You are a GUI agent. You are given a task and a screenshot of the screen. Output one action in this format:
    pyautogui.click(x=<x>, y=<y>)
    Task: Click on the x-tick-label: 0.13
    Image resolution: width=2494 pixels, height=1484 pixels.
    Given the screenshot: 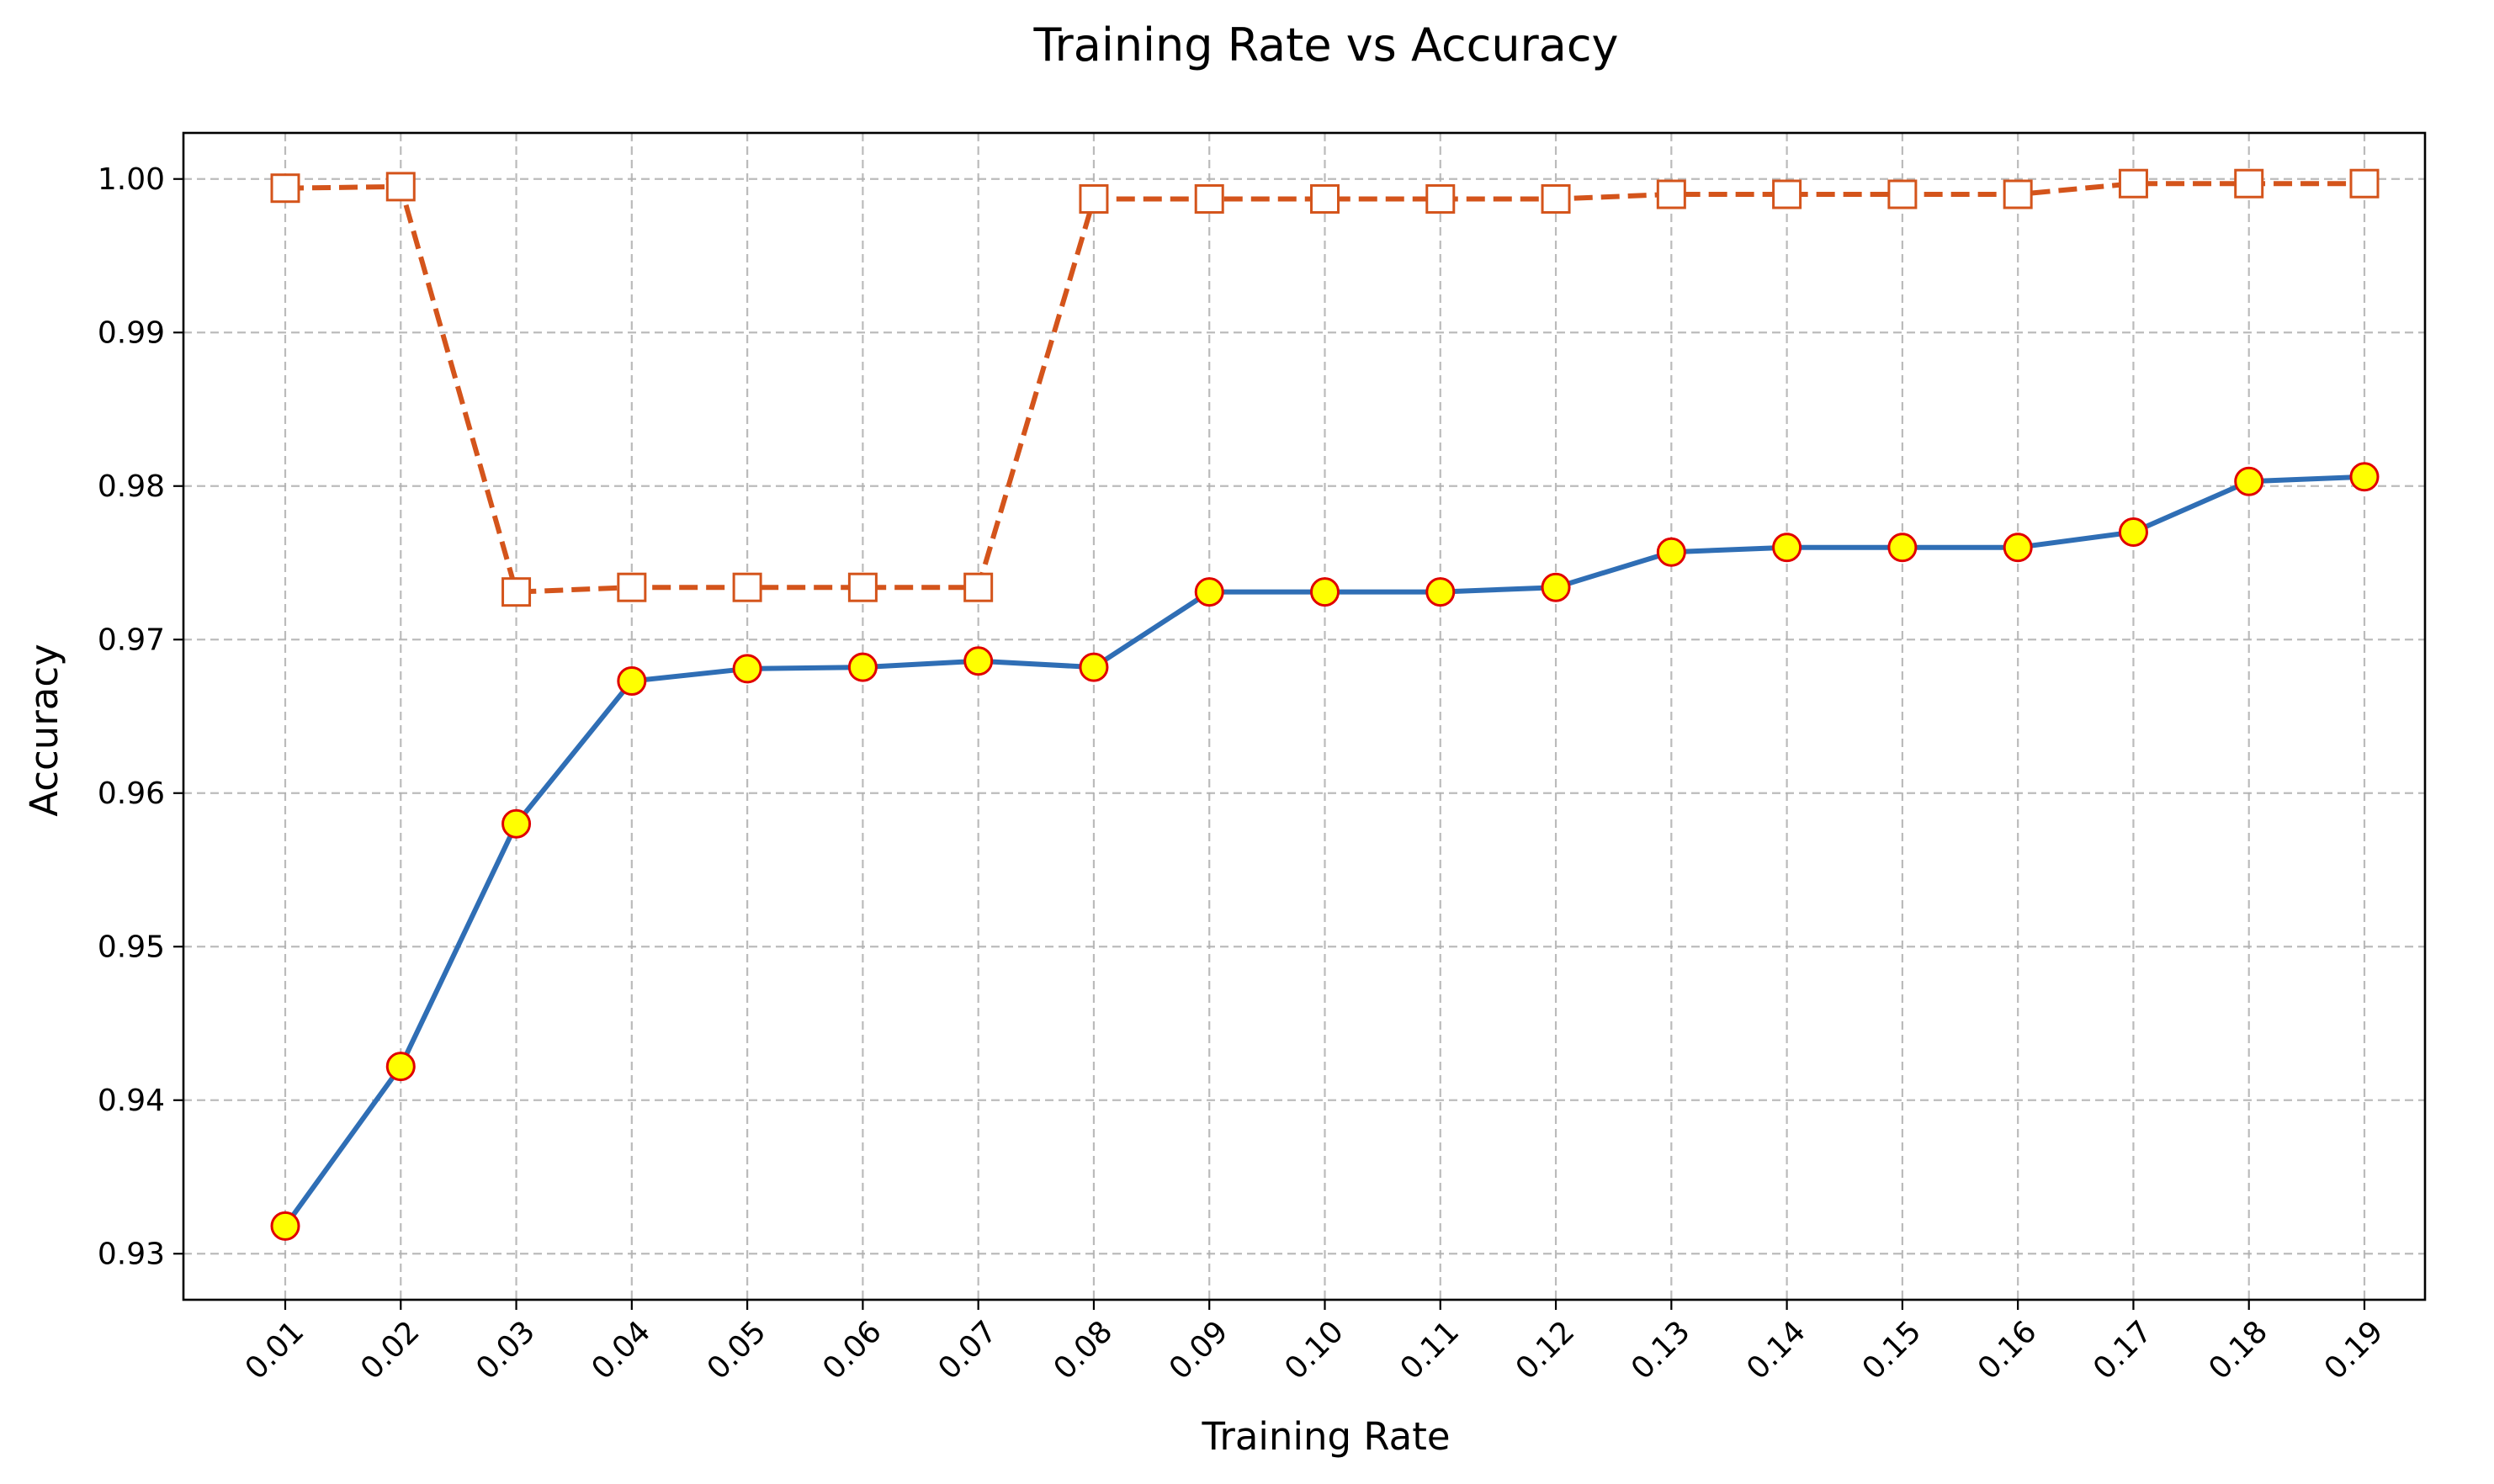 What is the action you would take?
    pyautogui.click(x=1661, y=1350)
    